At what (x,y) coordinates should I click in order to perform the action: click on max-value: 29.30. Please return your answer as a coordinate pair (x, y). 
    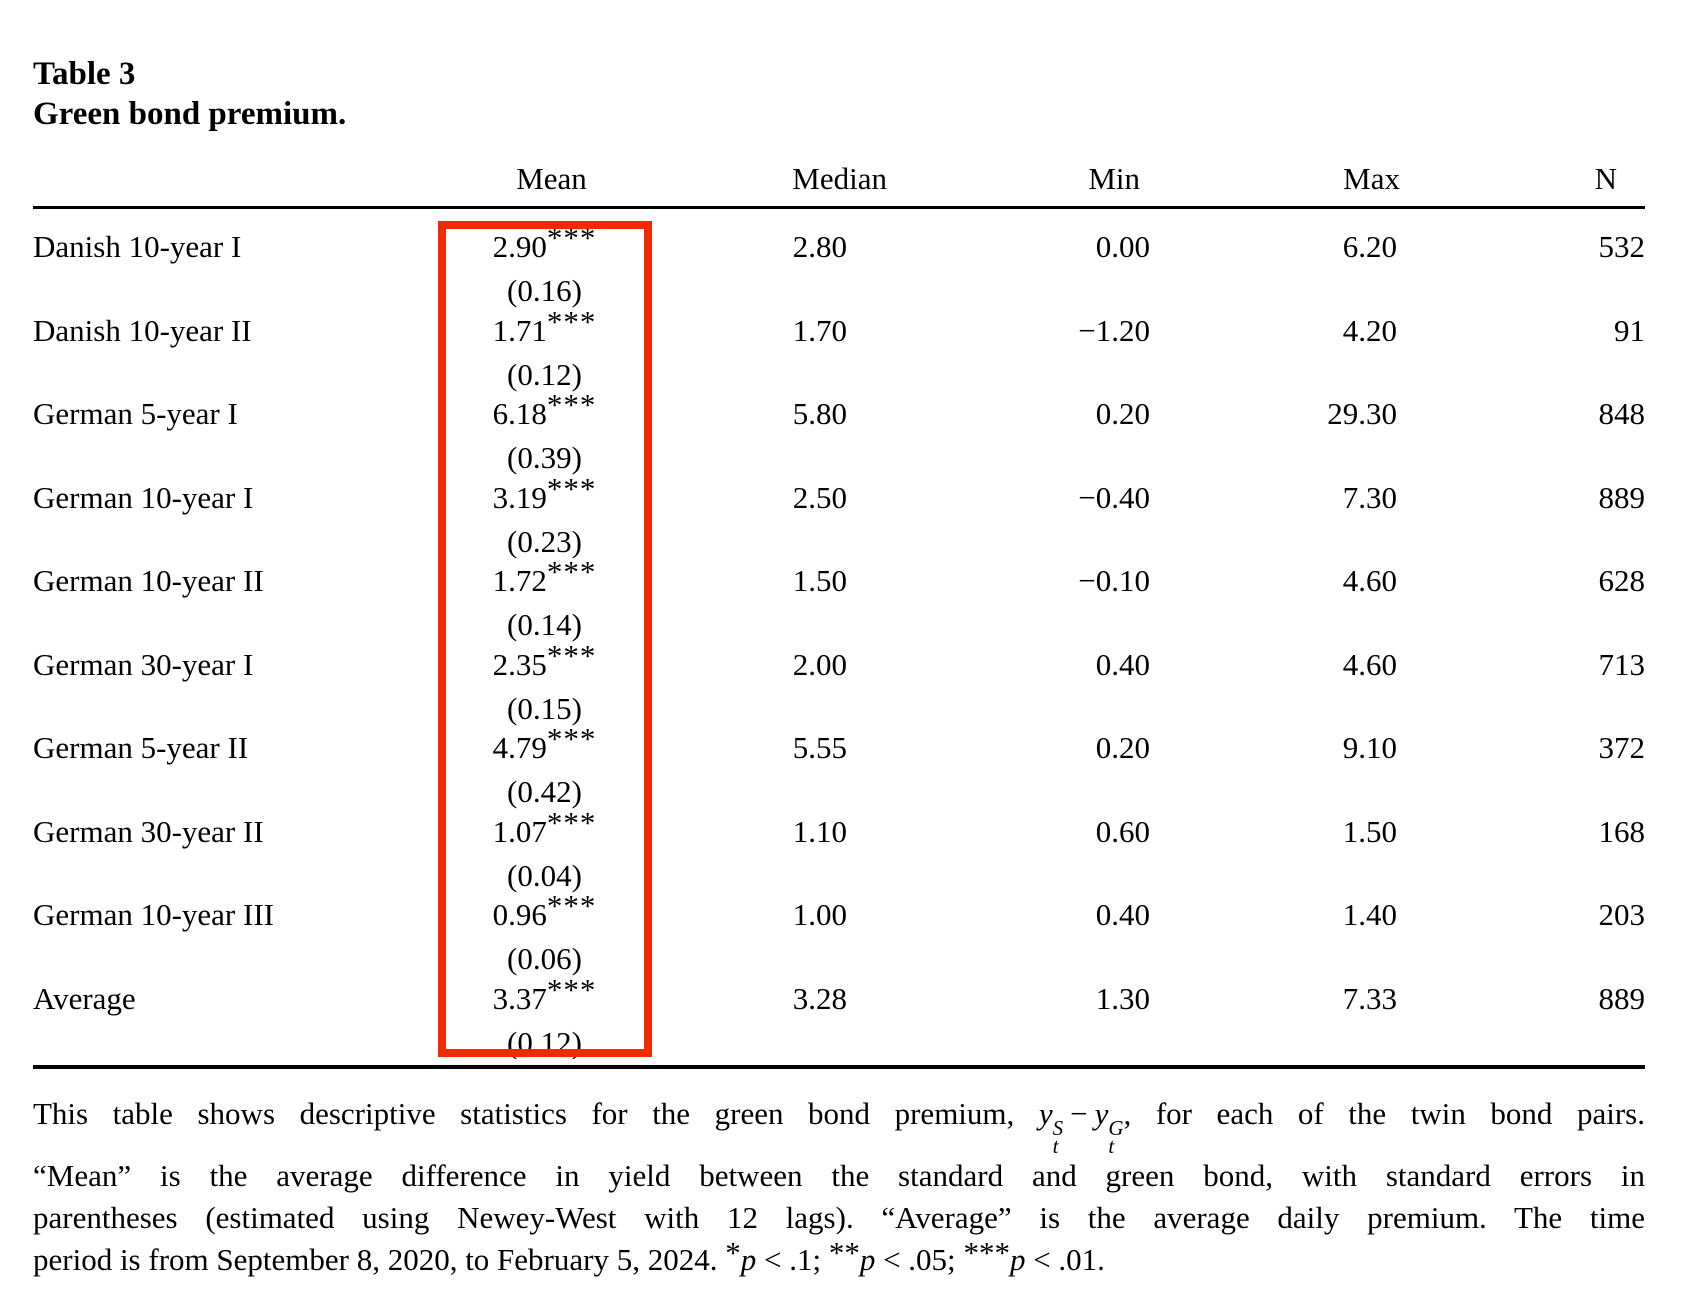
    Looking at the image, I should click on (1362, 413).